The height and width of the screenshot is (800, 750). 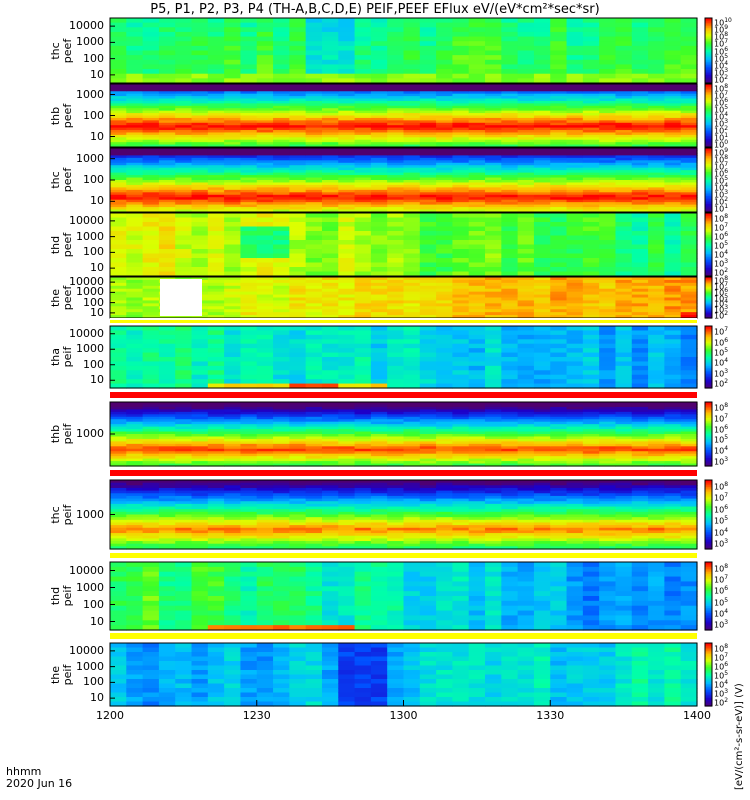 I want to click on colorbar-frame, so click(x=708, y=357).